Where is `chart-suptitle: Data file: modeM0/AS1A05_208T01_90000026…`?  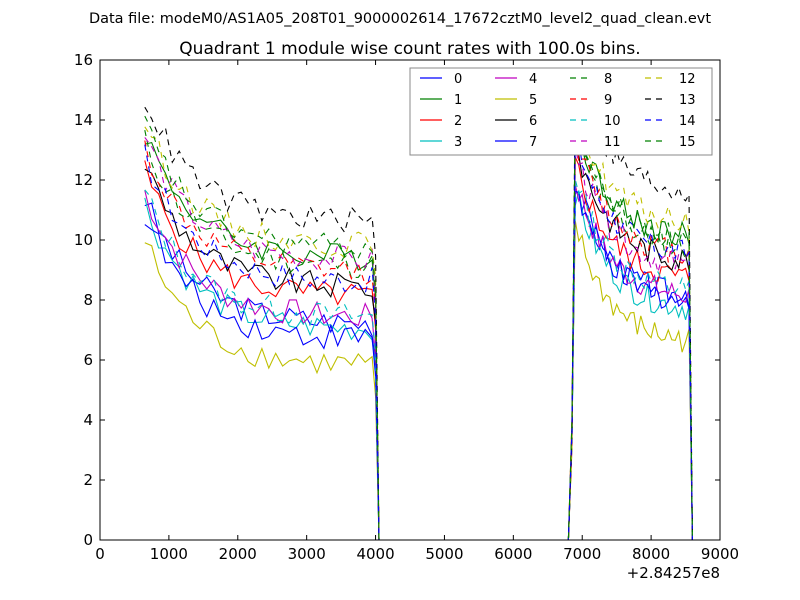
chart-suptitle: Data file: modeM0/AS1A05_208T01_90000026… is located at coordinates (400, 19).